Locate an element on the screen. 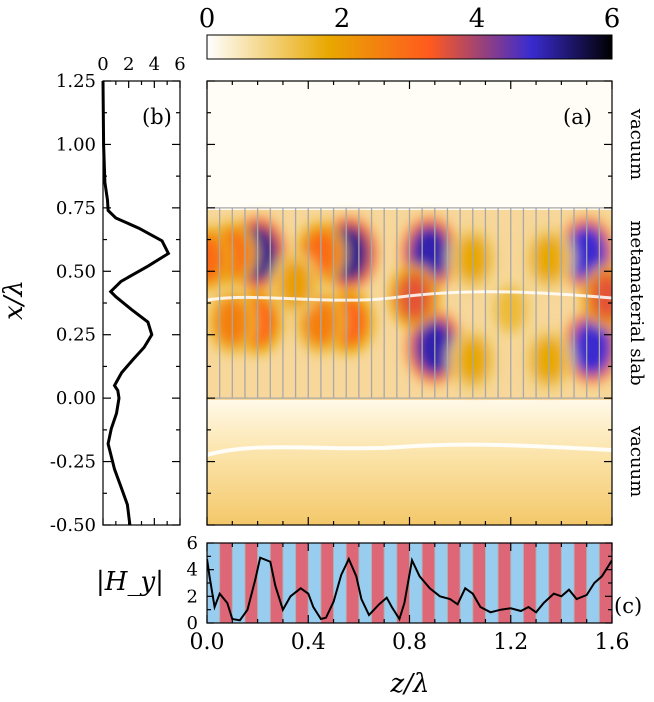 This screenshot has height=702, width=654. colorbar: 0 2 4 6 is located at coordinates (410, 32).